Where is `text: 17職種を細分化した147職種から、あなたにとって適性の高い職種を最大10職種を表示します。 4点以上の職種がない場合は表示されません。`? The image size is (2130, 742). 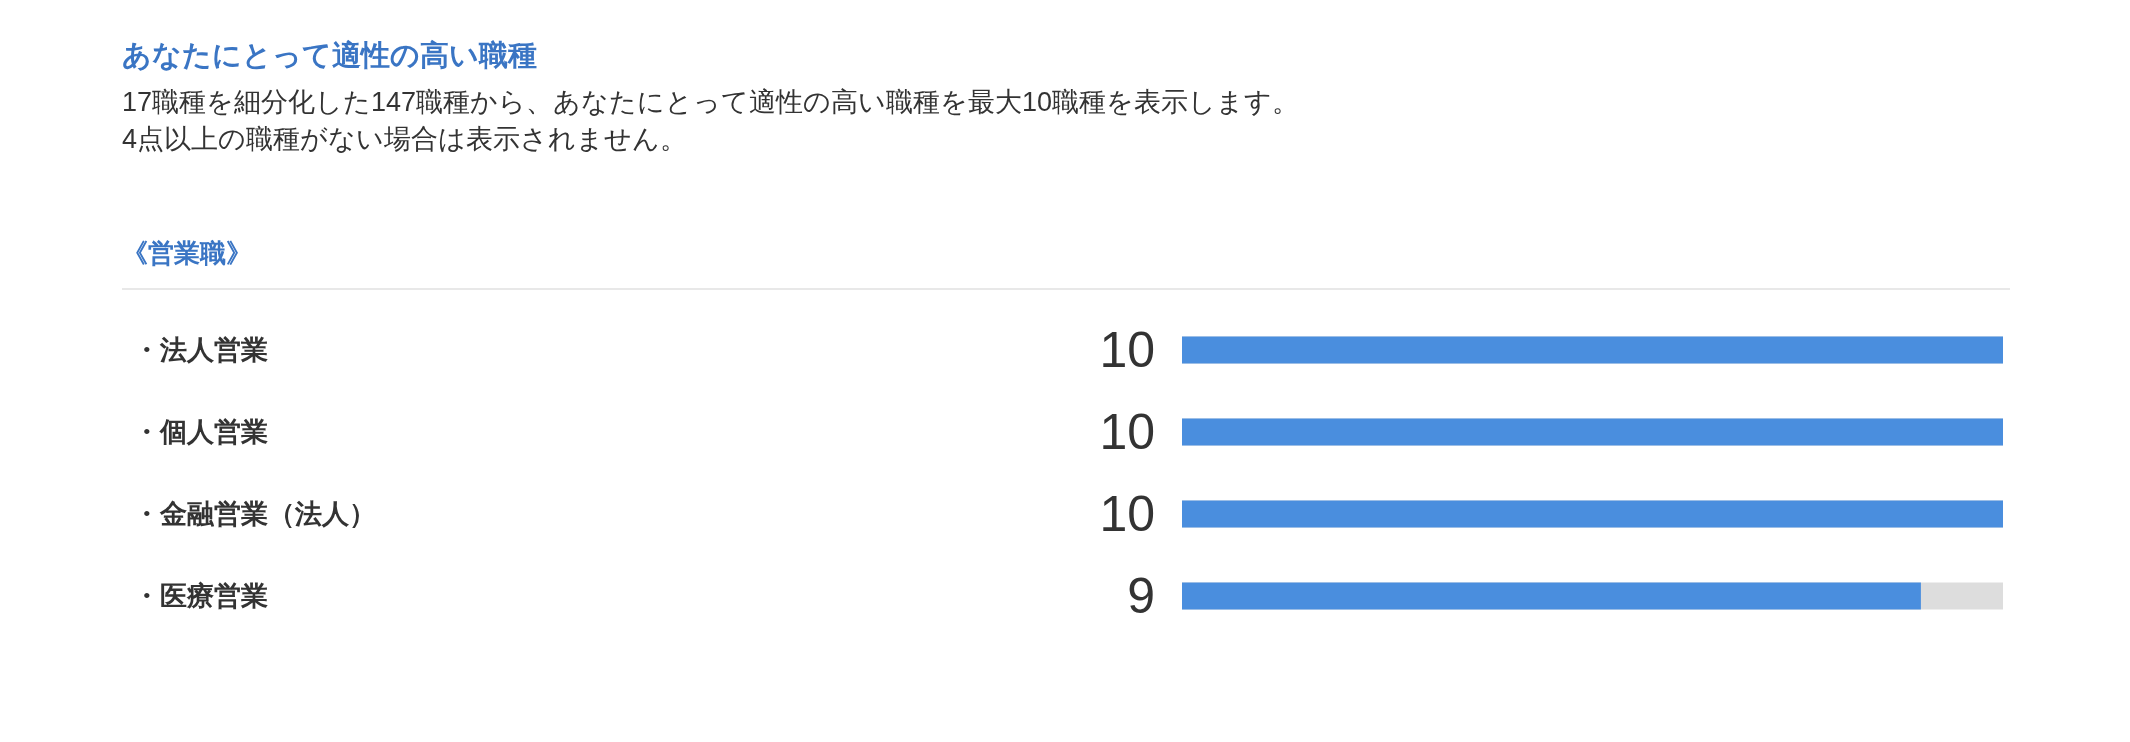 text: 17職種を細分化した147職種から、あなたにとって適性の高い職種を最大10職種を表示します。 4点以上の職種がない場合は表示されません。 is located at coordinates (711, 121).